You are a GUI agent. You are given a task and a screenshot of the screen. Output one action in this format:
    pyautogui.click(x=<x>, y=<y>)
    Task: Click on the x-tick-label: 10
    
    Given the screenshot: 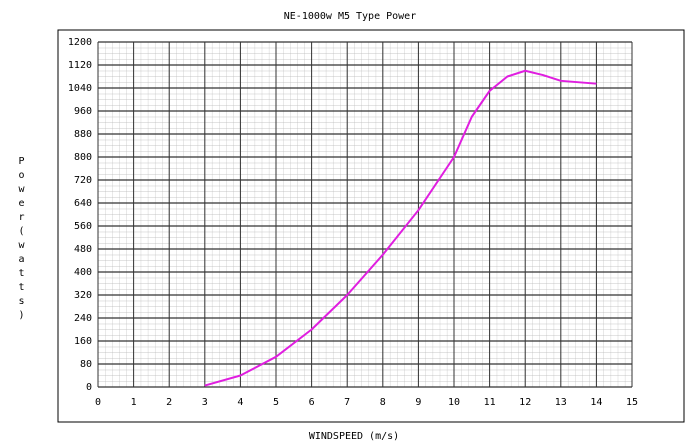 What is the action you would take?
    pyautogui.click(x=454, y=402)
    